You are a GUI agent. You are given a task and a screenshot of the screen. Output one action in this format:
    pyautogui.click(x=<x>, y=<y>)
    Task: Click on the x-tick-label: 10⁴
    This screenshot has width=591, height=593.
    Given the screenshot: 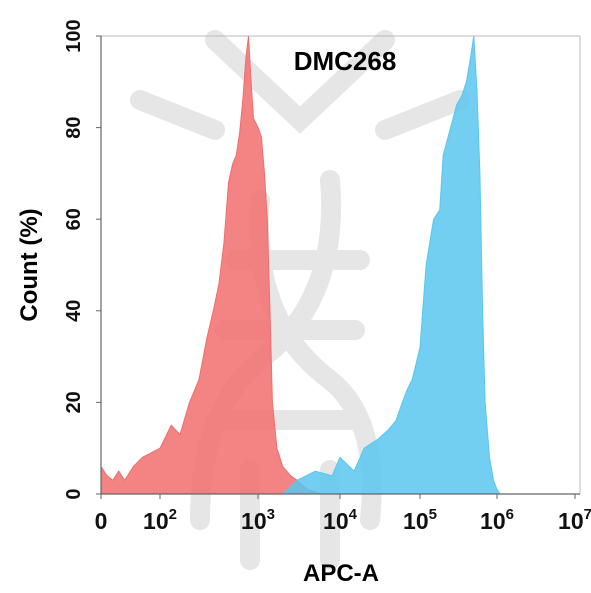 What is the action you would take?
    pyautogui.click(x=340, y=520)
    